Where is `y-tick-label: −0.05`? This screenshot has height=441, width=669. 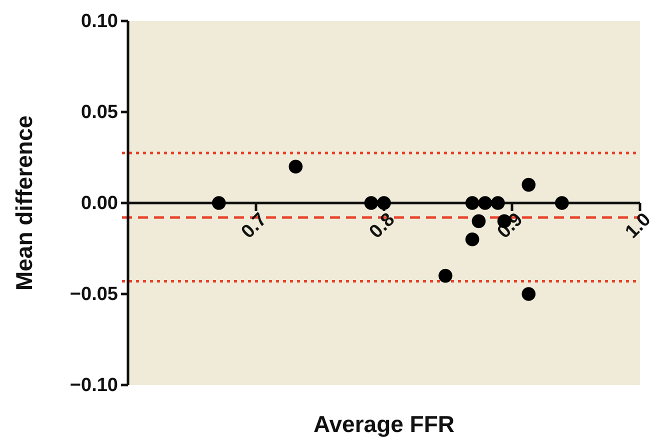 y-tick-label: −0.05 is located at coordinates (94, 295).